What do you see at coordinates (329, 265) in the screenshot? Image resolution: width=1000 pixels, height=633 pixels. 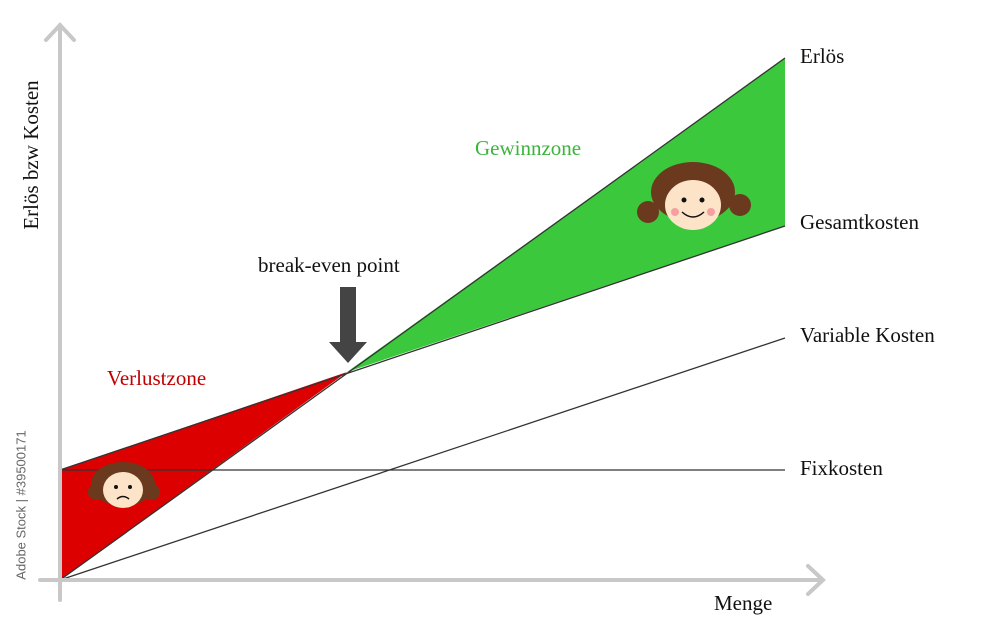 I see `break-even-label: break-even point` at bounding box center [329, 265].